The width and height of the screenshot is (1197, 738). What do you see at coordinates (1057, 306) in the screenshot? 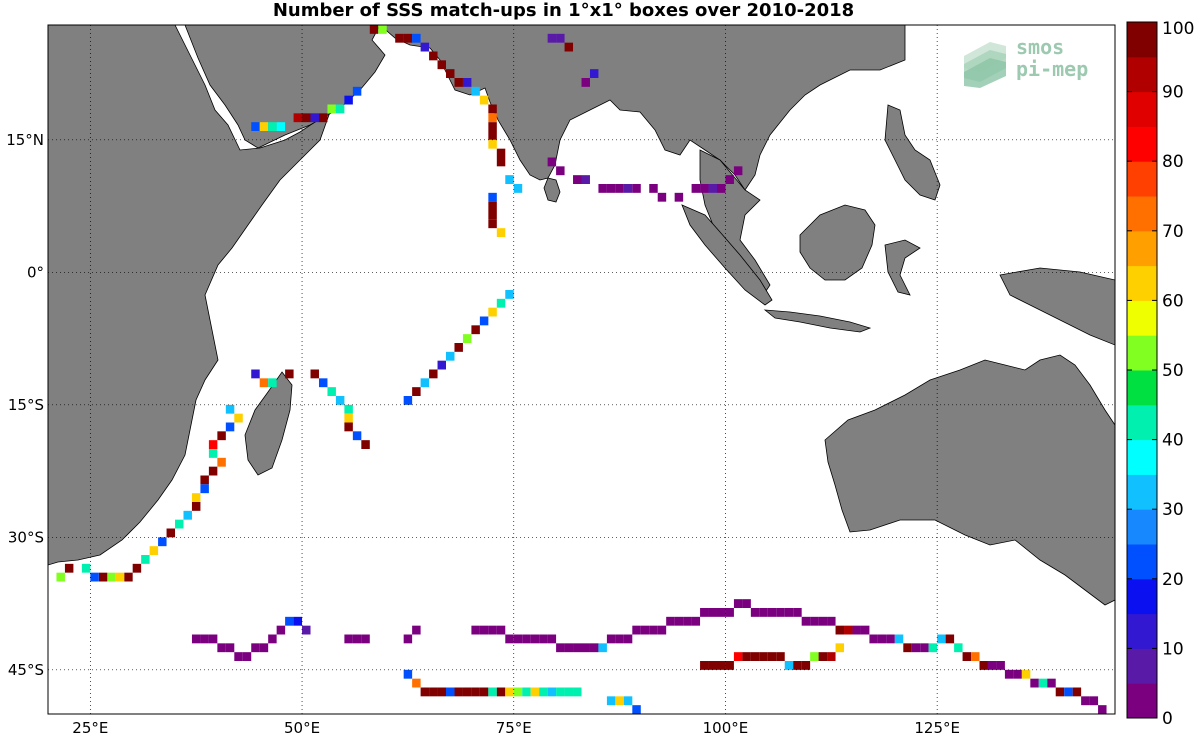
I see `new-guinea-land` at bounding box center [1057, 306].